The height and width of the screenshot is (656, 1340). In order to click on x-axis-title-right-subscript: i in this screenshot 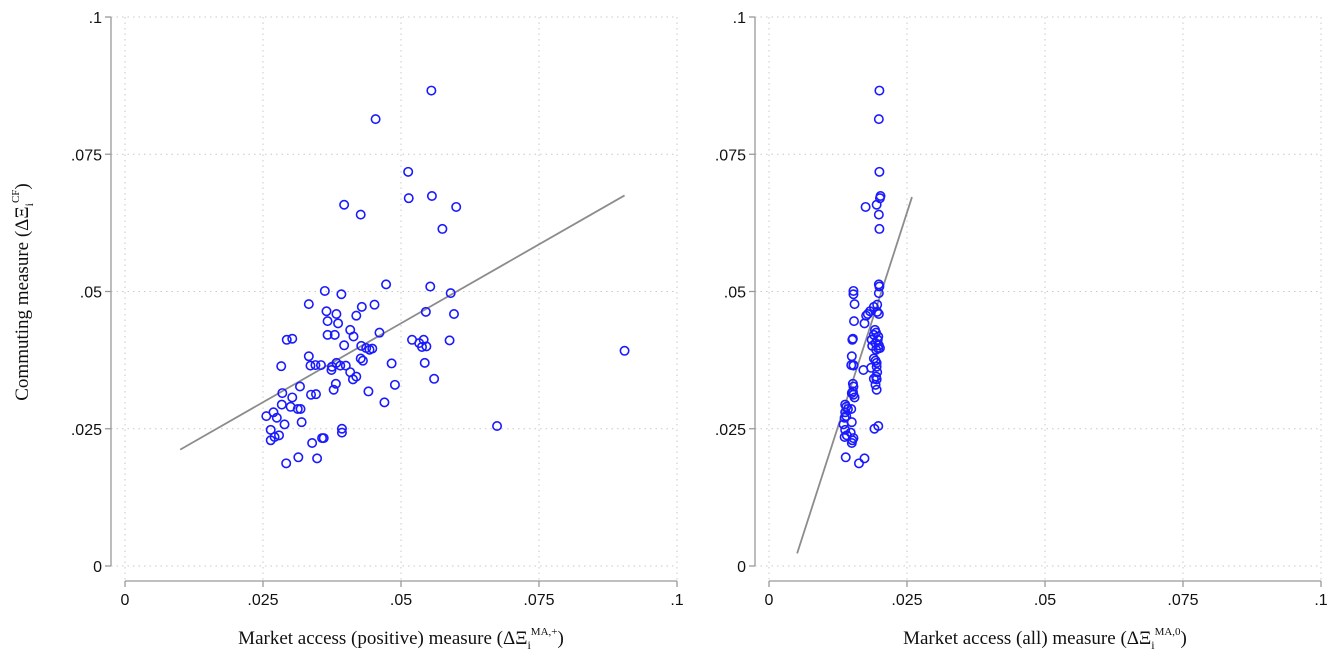, I will do `click(1153, 645)`.